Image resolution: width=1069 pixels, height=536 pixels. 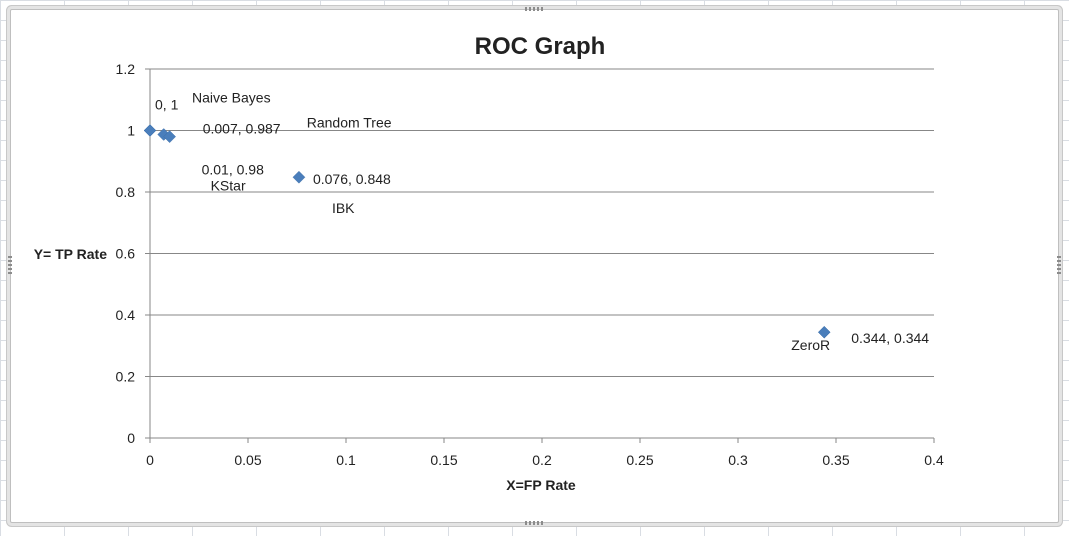 I want to click on y-tick-label: 0.6, so click(x=126, y=254).